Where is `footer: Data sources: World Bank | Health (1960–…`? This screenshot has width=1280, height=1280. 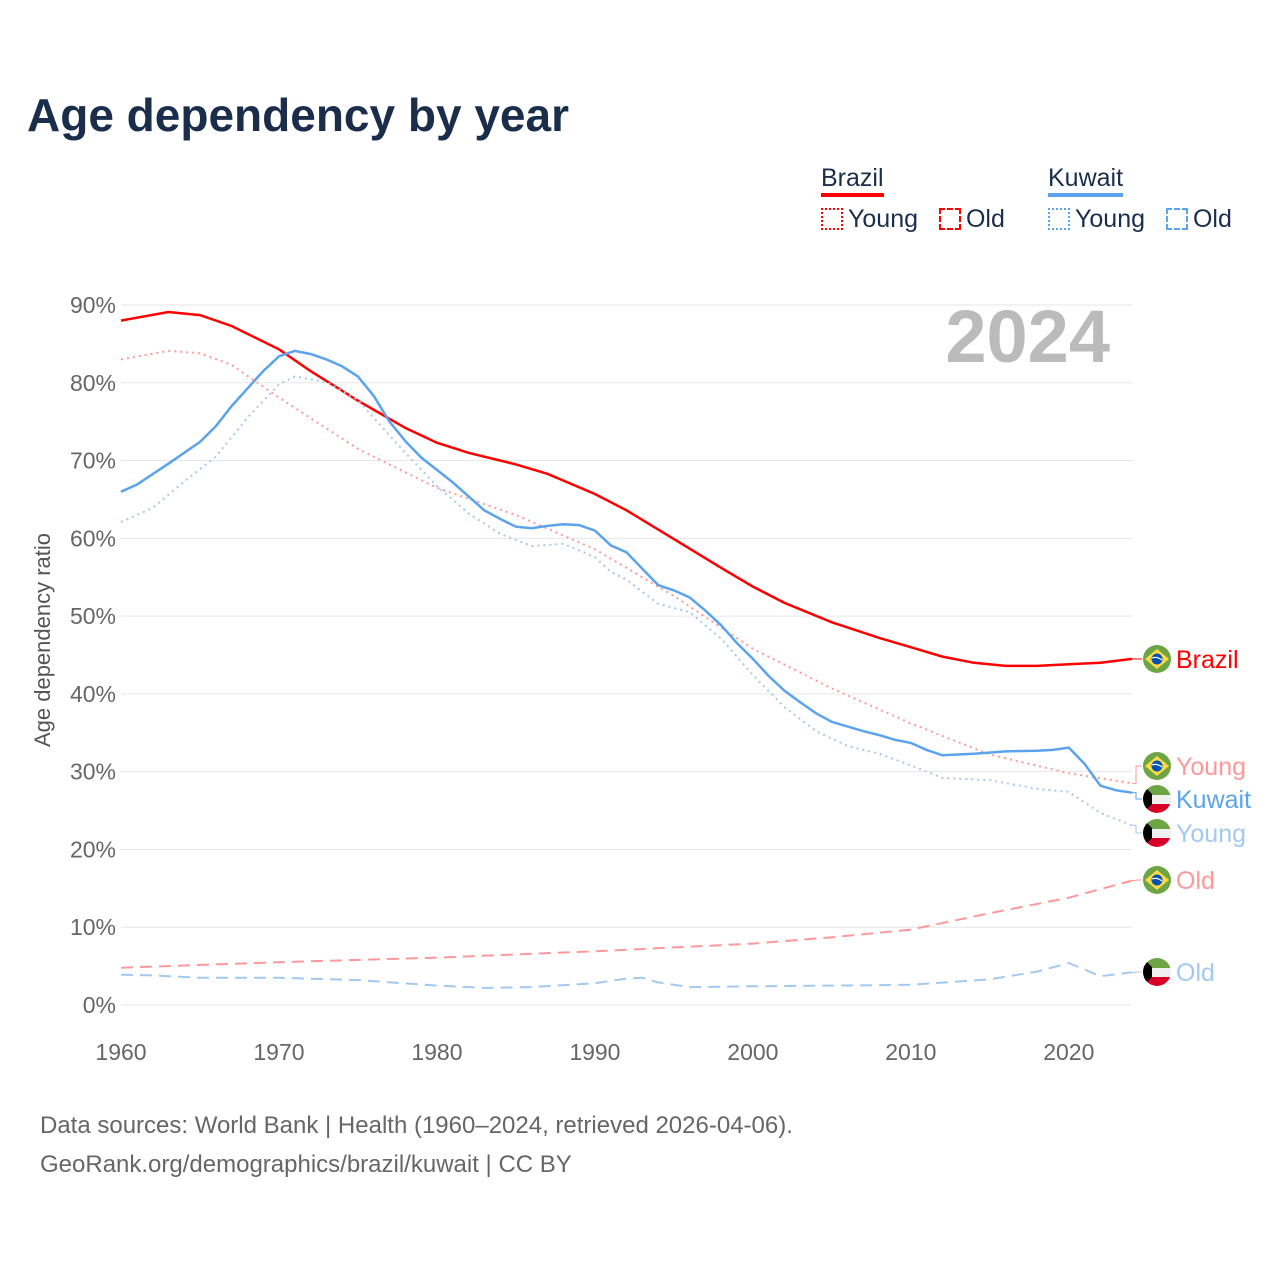 footer: Data sources: World Bank | Health (1960–… is located at coordinates (416, 1145).